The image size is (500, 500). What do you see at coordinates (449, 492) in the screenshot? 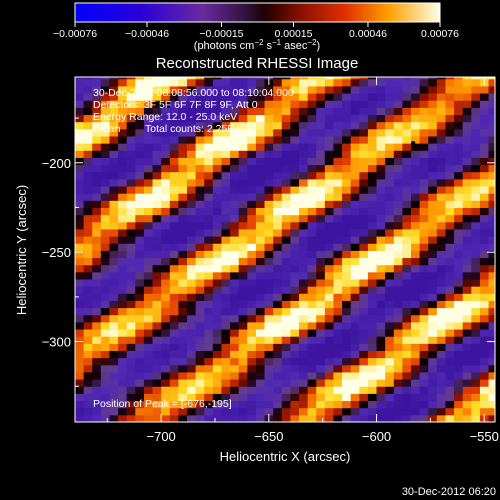
I see `footer-timestamp: 30-Dec-2012 06:20` at bounding box center [449, 492].